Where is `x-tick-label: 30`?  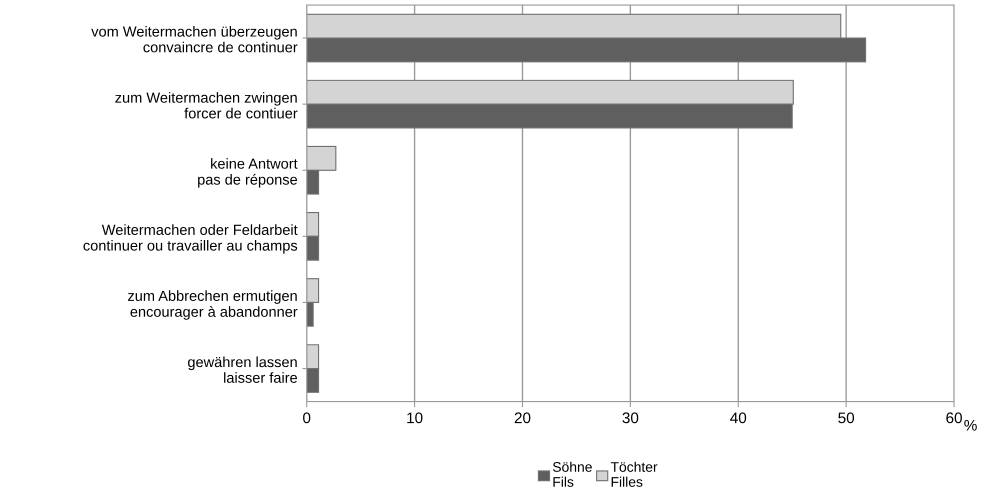 x-tick-label: 30 is located at coordinates (630, 418).